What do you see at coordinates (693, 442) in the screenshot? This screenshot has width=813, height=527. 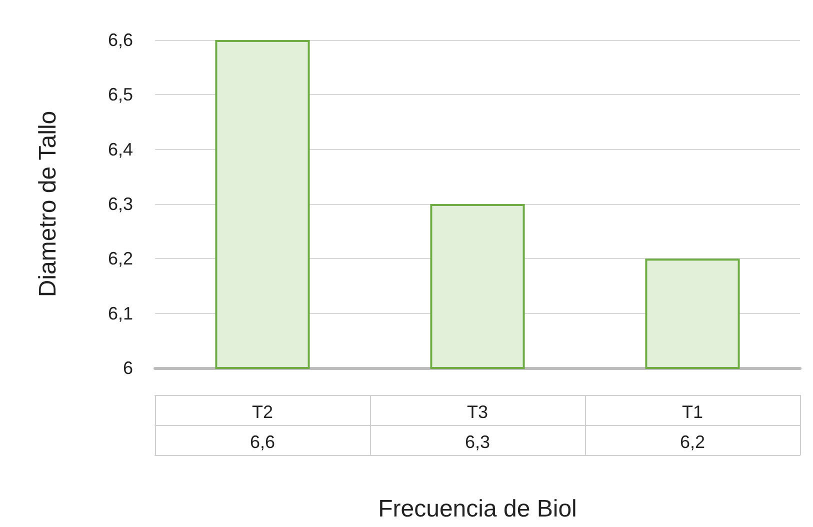 I see `data-label: 6,2` at bounding box center [693, 442].